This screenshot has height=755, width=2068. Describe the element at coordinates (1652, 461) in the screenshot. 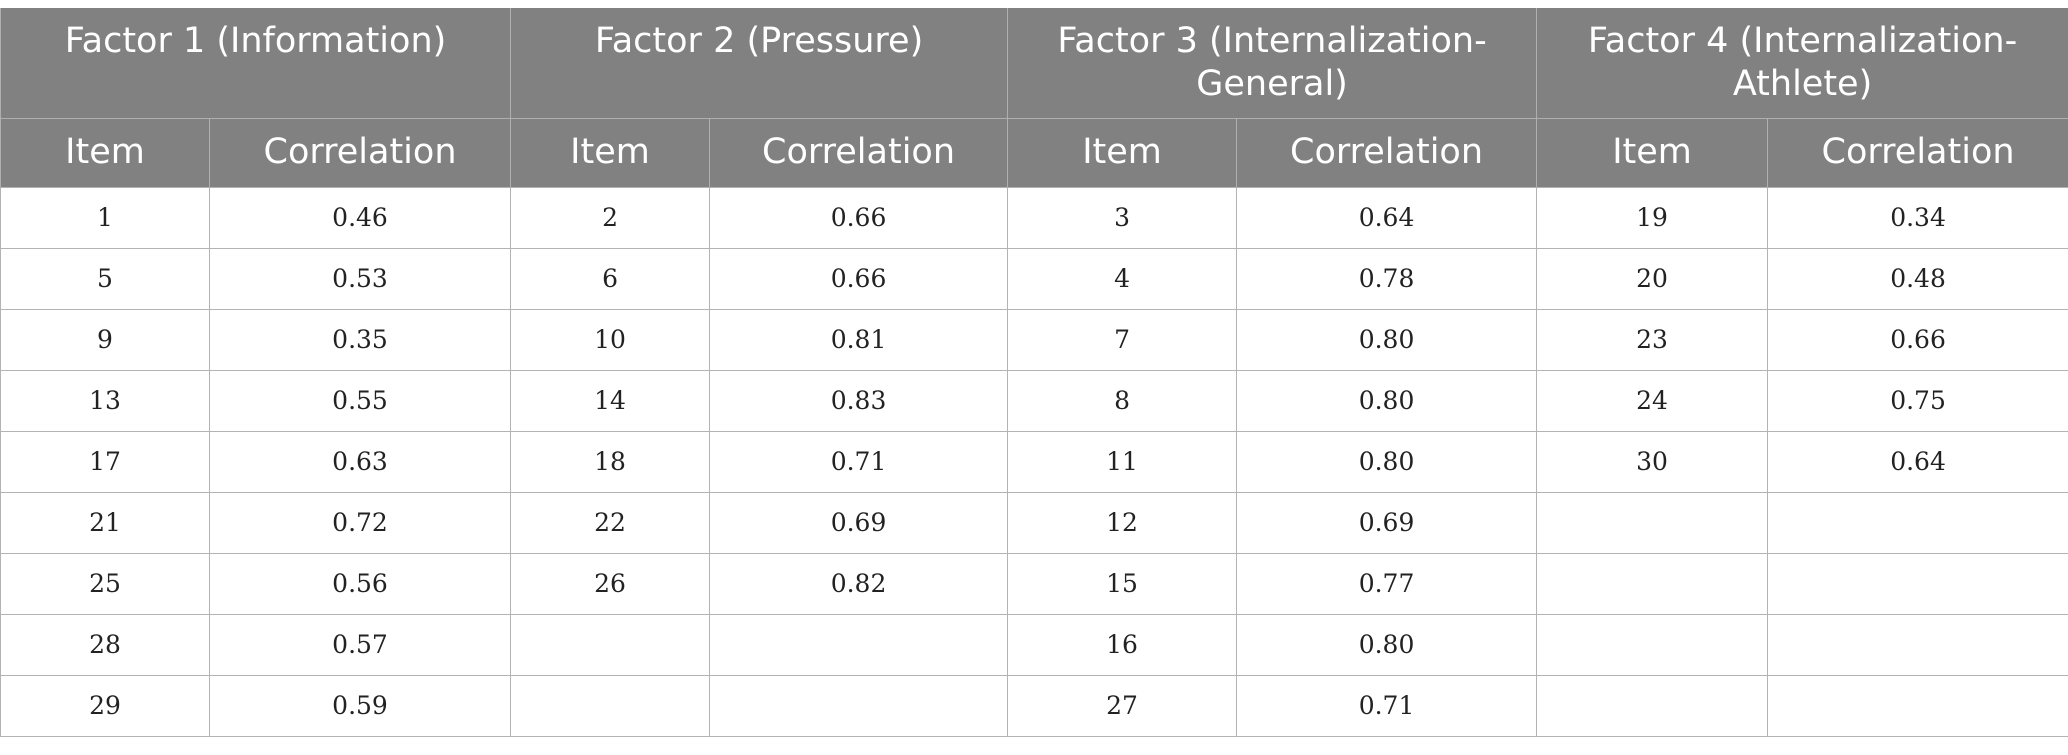

I see `item-cell: 30` at that location.